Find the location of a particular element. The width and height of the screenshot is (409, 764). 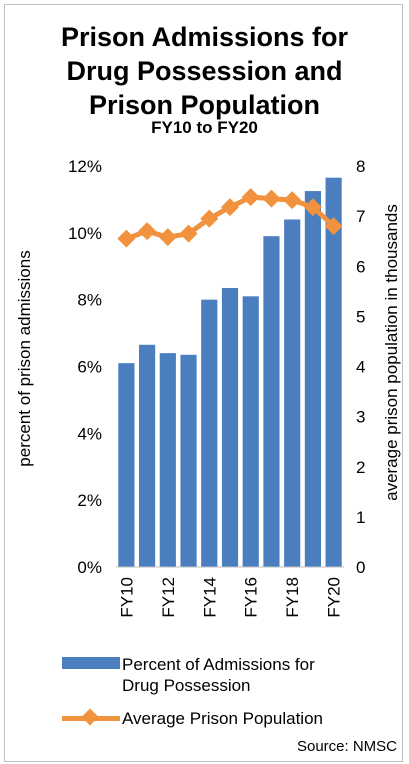

source-note: Source: NMSC is located at coordinates (346, 746).